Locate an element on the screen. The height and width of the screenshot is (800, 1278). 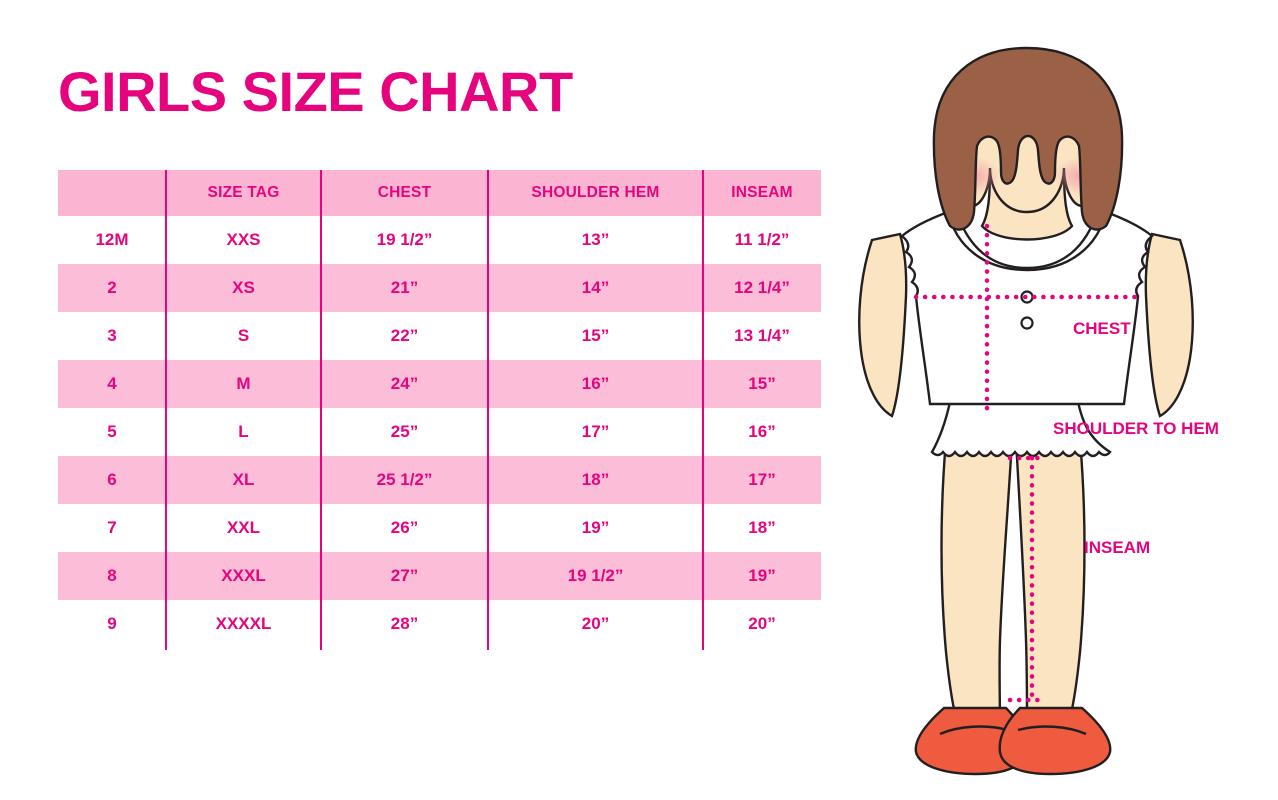
column-header-inseam: INSEAM is located at coordinates (762, 193).